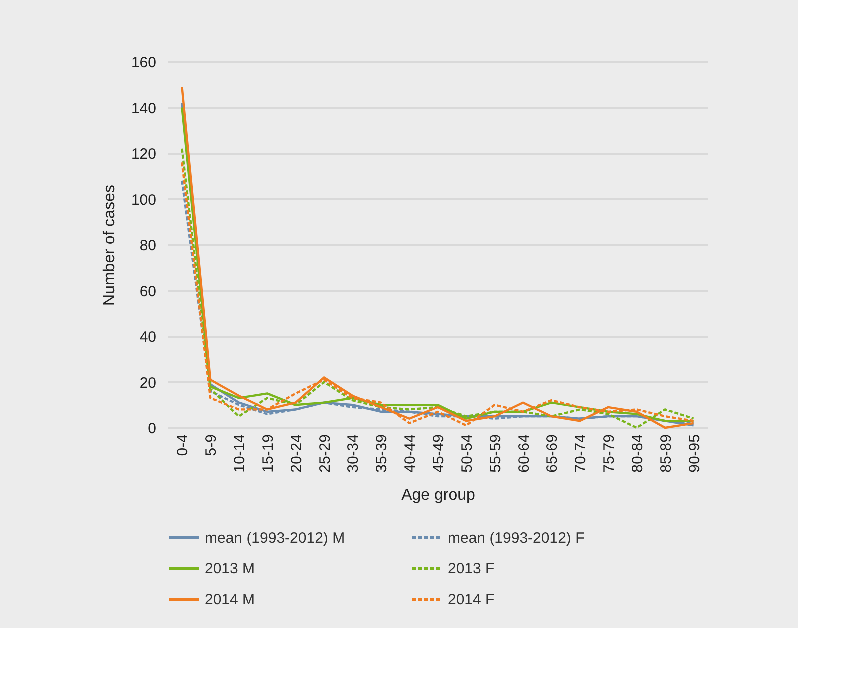  Describe the element at coordinates (211, 445) in the screenshot. I see `x-tick-label: 5-9` at that location.